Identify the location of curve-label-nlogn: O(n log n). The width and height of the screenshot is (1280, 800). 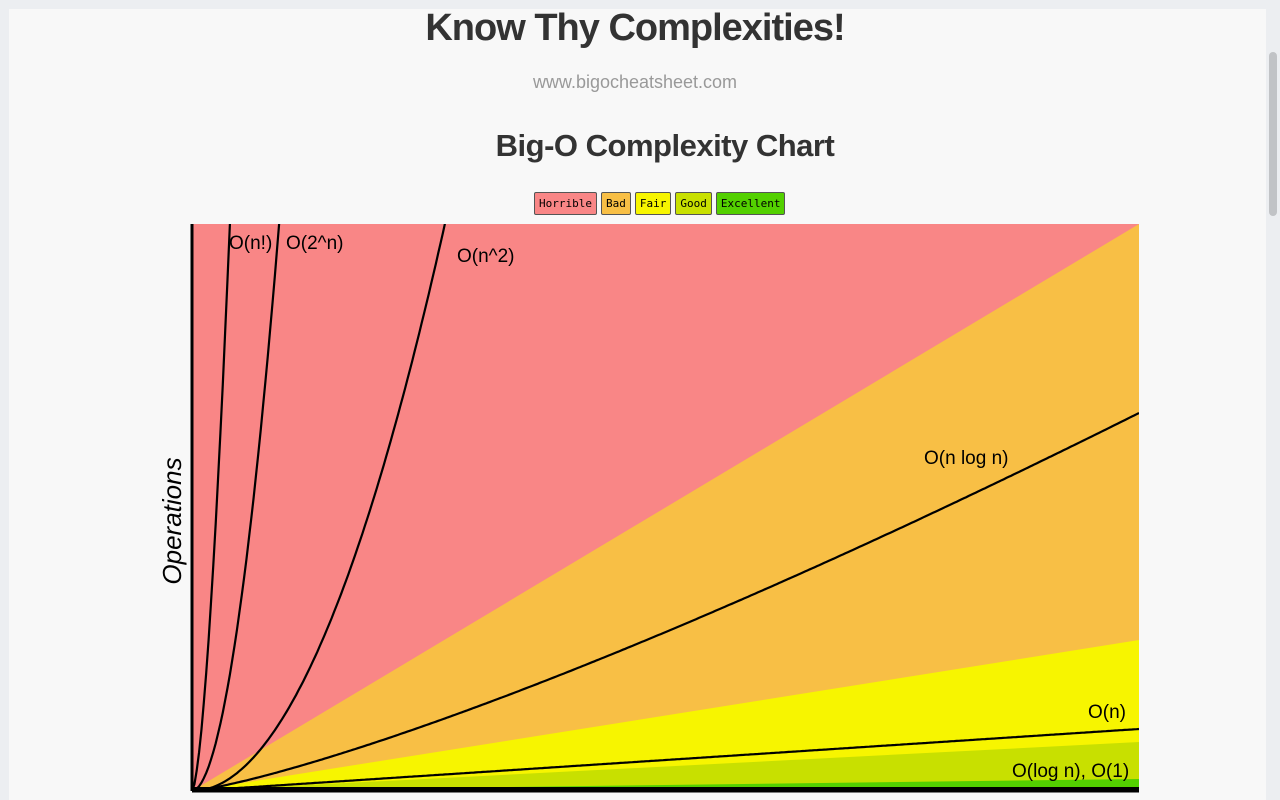
(966, 458).